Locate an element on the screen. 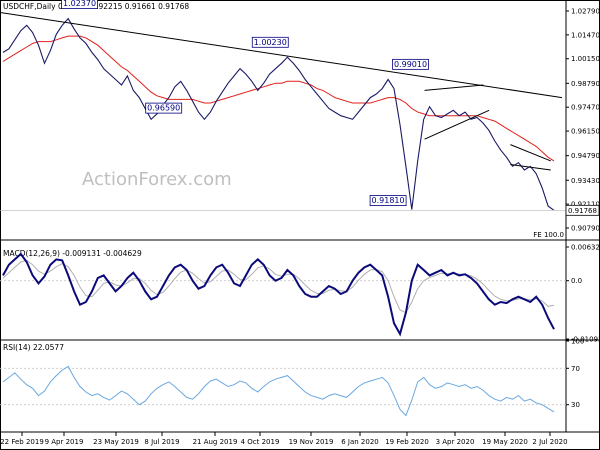  x-tick-label: 22 Feb 2019 is located at coordinates (22, 442).